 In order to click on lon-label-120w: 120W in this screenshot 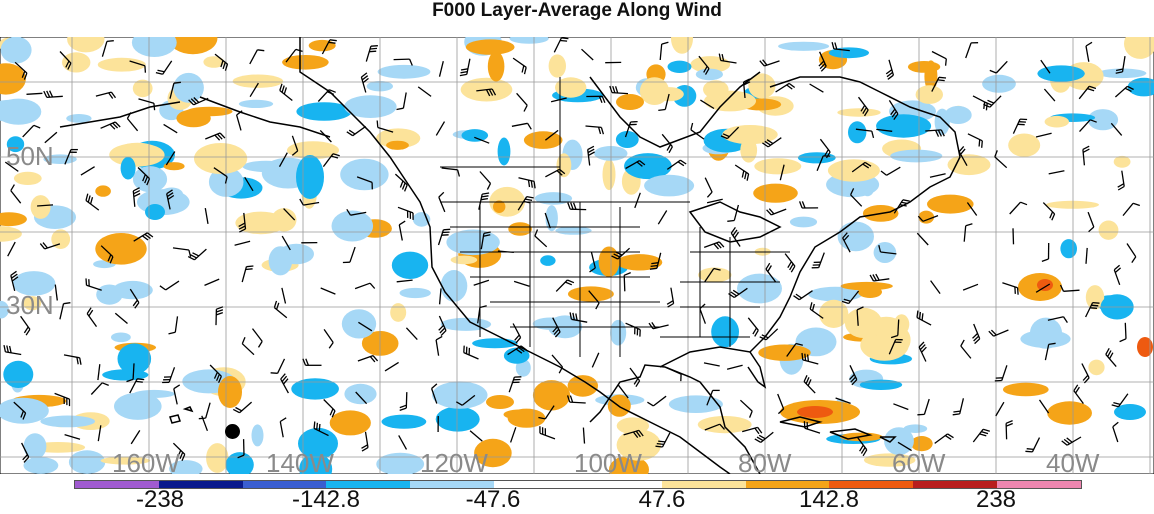, I will do `click(454, 463)`.